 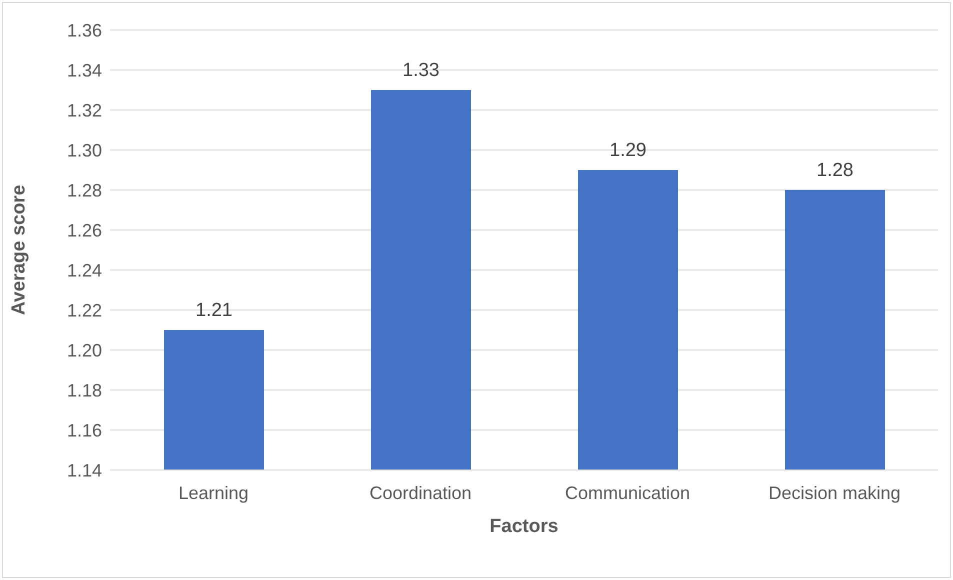 I want to click on y-tick-label: 1.32, so click(x=84, y=110).